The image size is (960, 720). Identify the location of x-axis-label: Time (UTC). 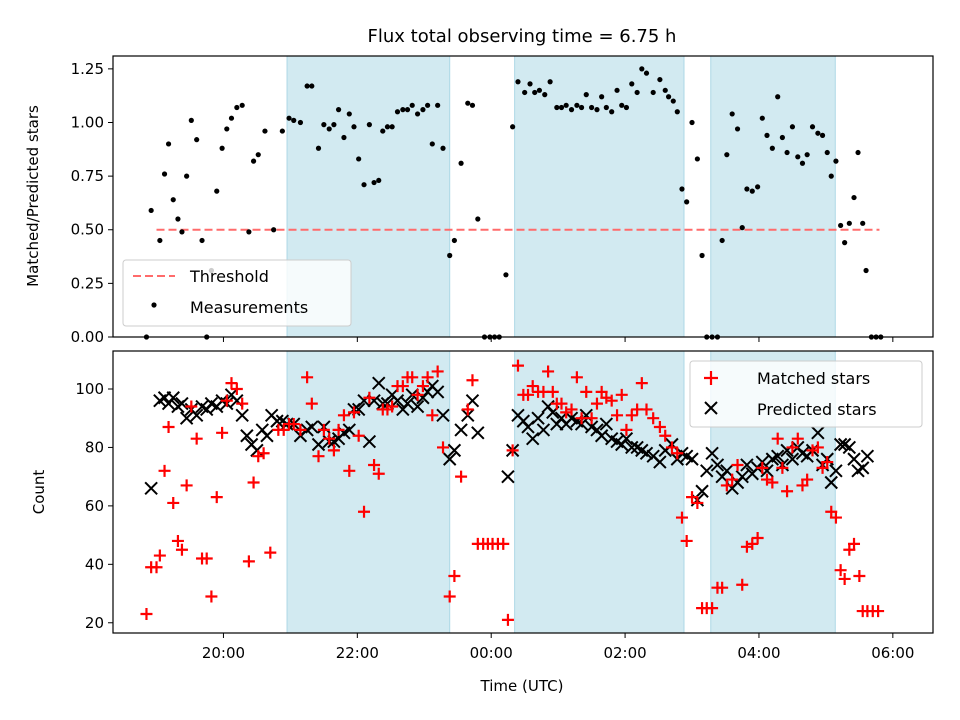
(522, 686).